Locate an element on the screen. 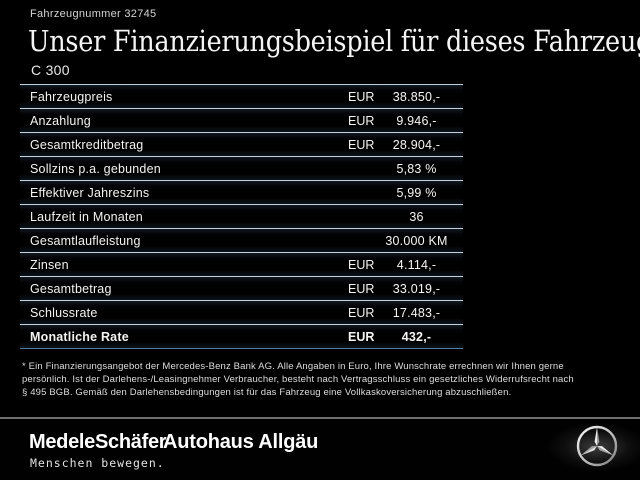 The width and height of the screenshot is (640, 480). row-label: Anzahlung is located at coordinates (60, 120).